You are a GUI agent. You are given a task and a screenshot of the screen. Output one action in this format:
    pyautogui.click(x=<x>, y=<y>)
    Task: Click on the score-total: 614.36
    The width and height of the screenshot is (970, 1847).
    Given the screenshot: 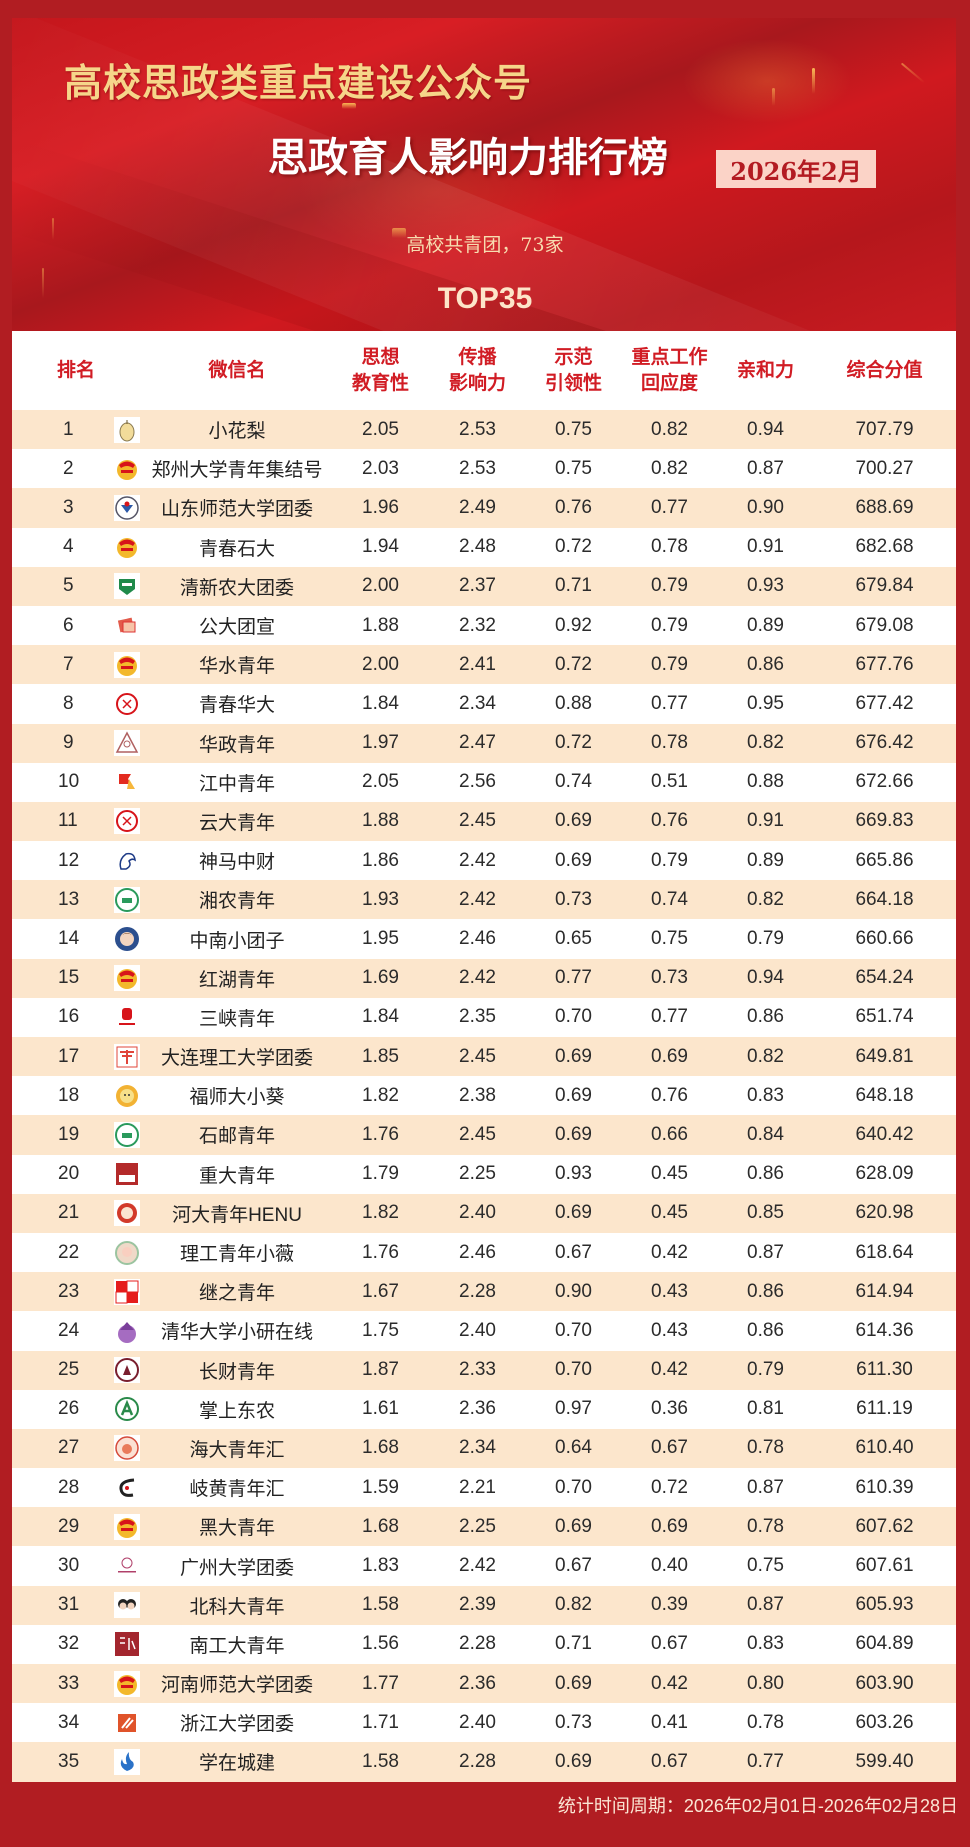 What is the action you would take?
    pyautogui.click(x=884, y=1330)
    